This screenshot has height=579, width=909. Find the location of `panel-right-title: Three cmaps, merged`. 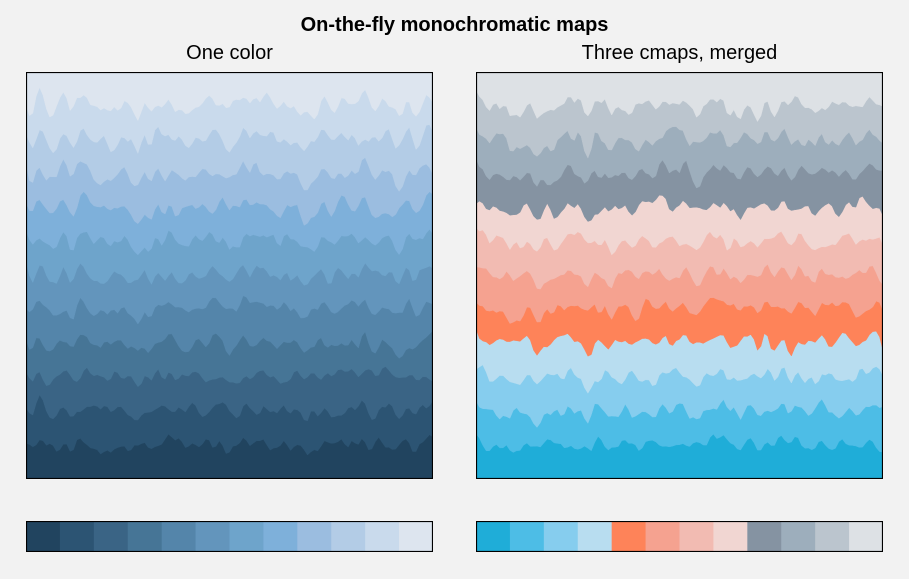

panel-right-title: Three cmaps, merged is located at coordinates (679, 53).